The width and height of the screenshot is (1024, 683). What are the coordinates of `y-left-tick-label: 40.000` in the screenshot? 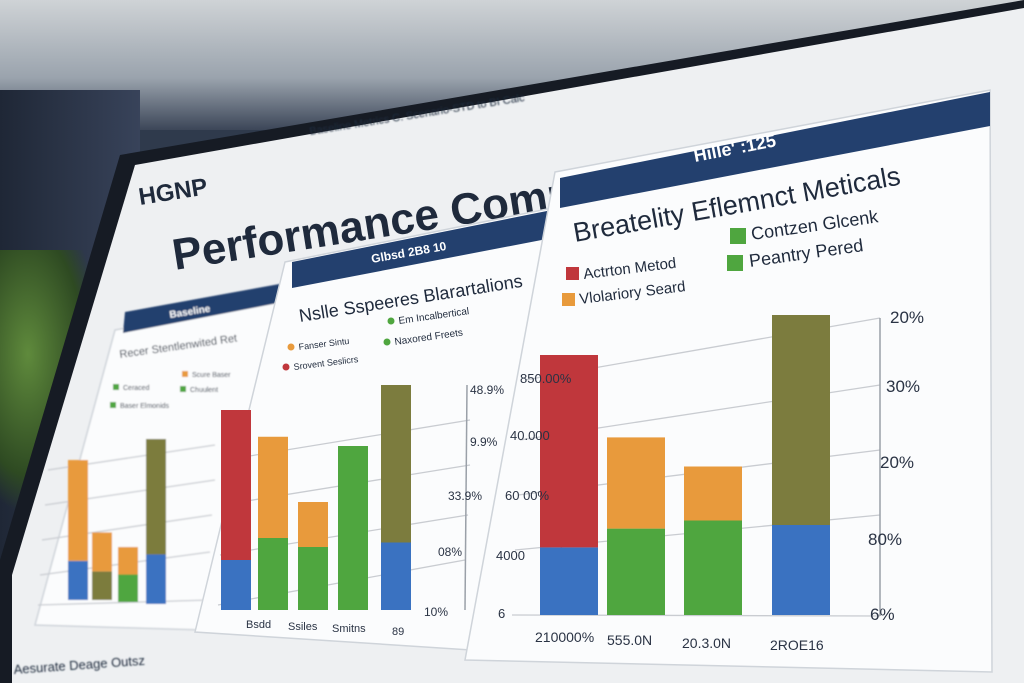 It's located at (530, 435).